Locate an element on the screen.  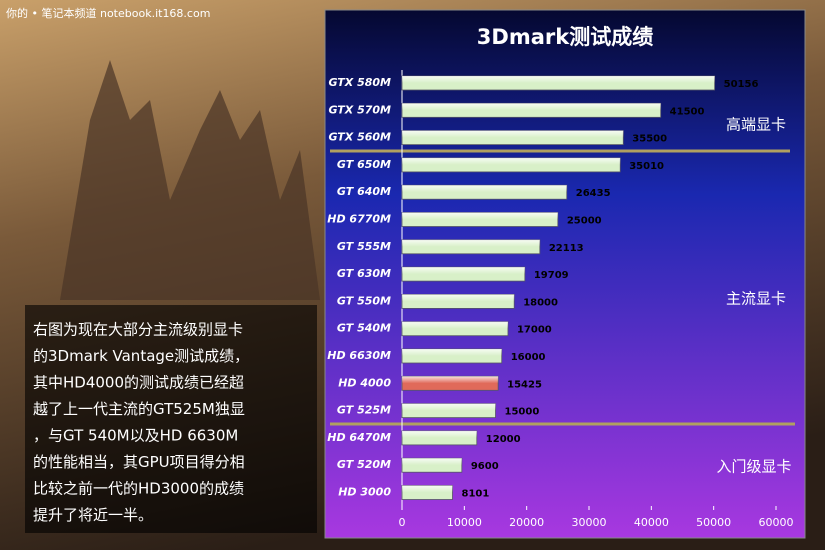
value-label: 12000 is located at coordinates (503, 439).